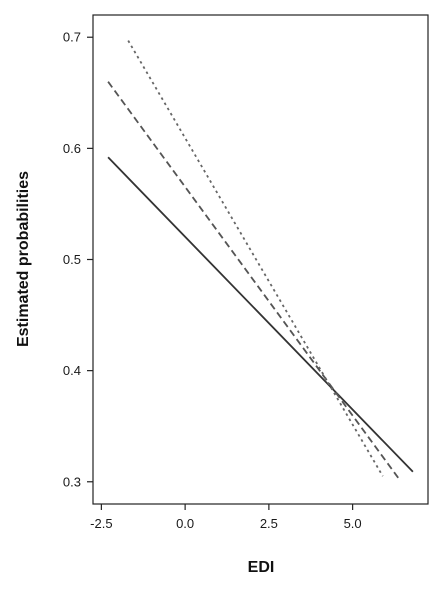 The width and height of the screenshot is (443, 590). I want to click on y-tick-label: 0.5, so click(72, 259).